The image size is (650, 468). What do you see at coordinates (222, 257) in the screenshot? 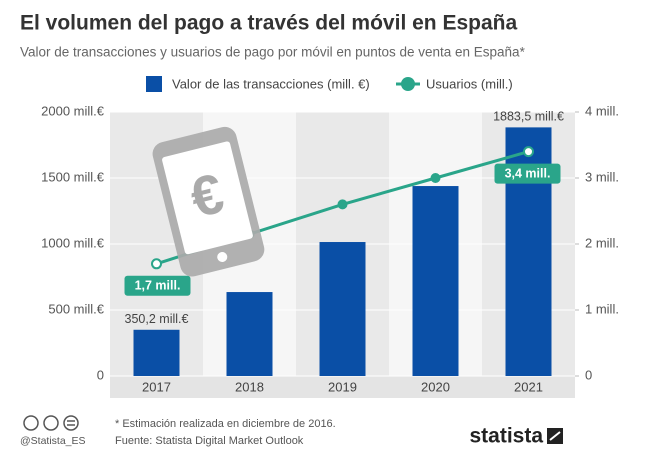
I see `phone-button` at bounding box center [222, 257].